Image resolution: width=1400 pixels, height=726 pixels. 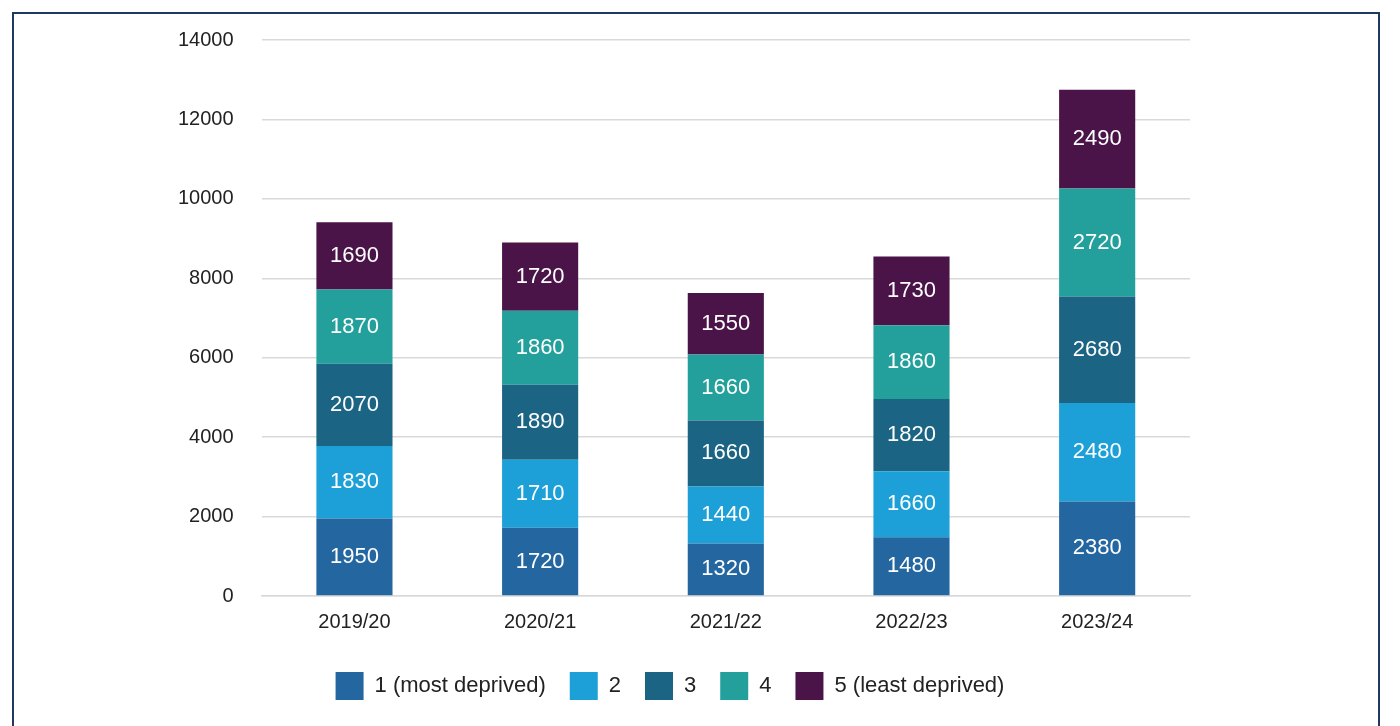 I want to click on data-label: 1710, so click(x=540, y=492).